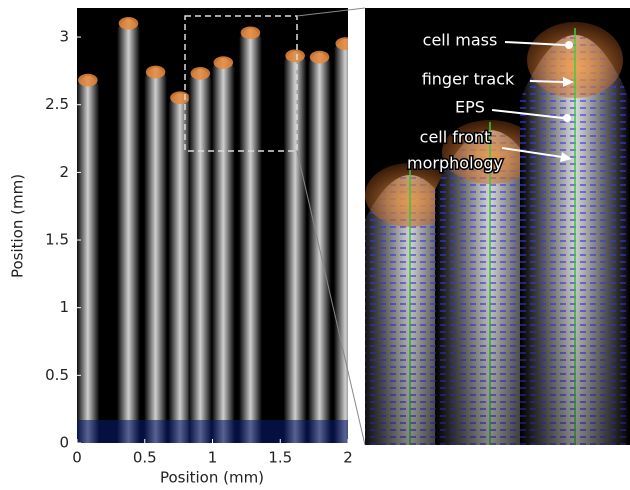 This screenshot has width=630, height=490. I want to click on annotation: morphology, so click(455, 163).